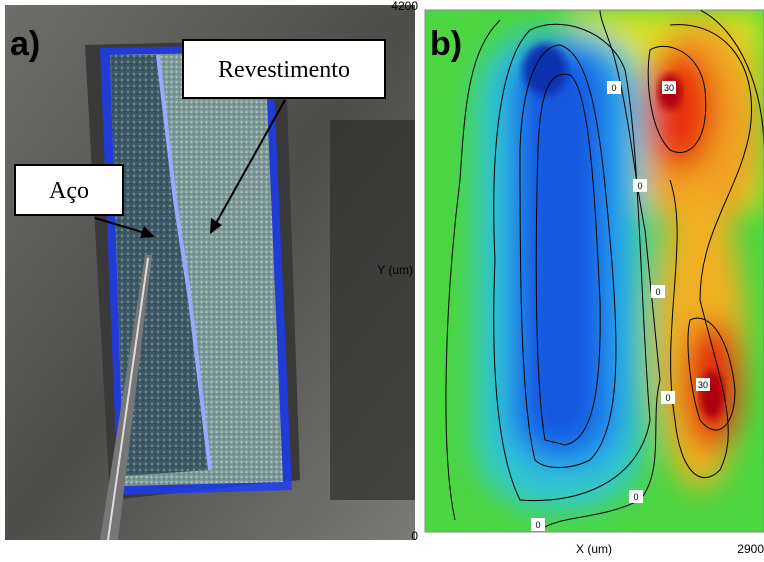 This screenshot has width=764, height=562. What do you see at coordinates (414, 536) in the screenshot?
I see `y-axis-min: 0` at bounding box center [414, 536].